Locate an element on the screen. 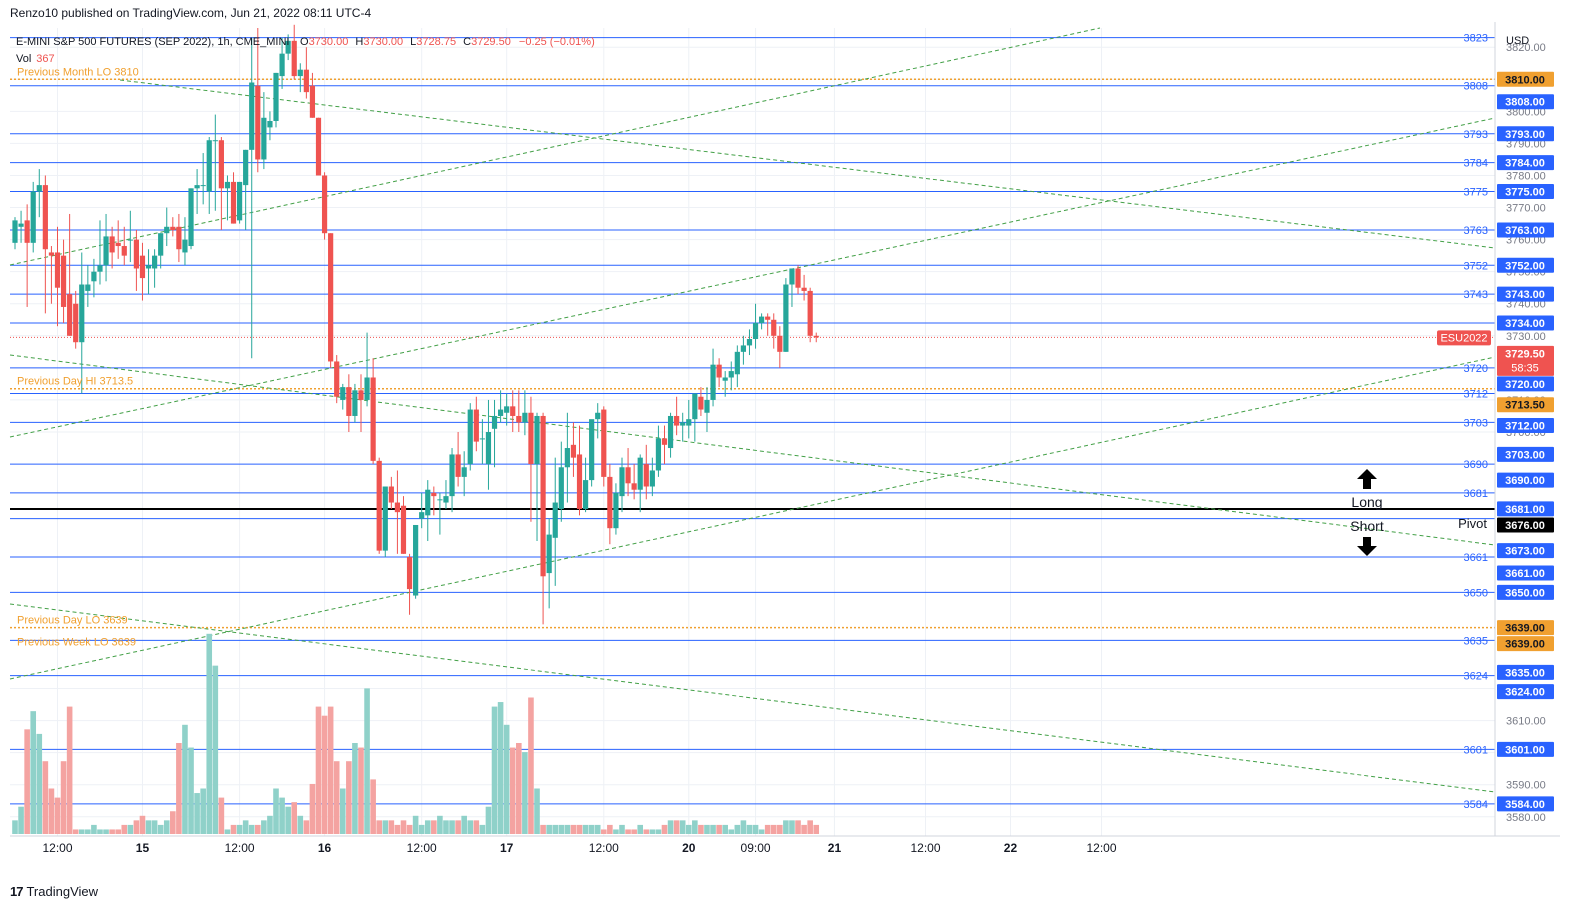  price-badge-label: 3681.00 is located at coordinates (1525, 510).